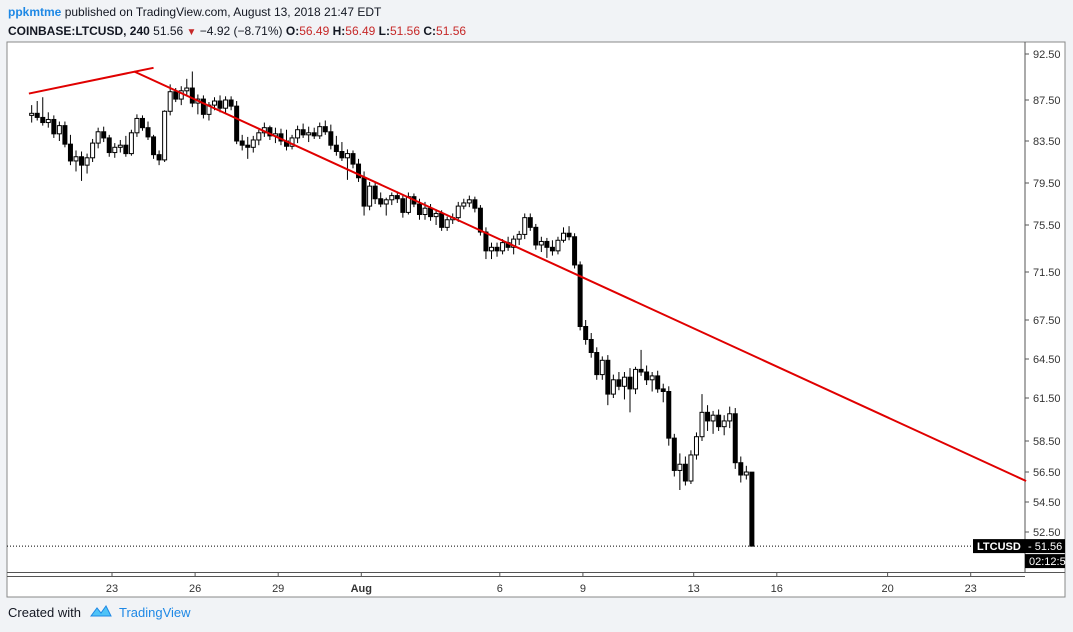 Image resolution: width=1073 pixels, height=632 pixels. I want to click on tradingview-cloud-icon, so click(101, 612).